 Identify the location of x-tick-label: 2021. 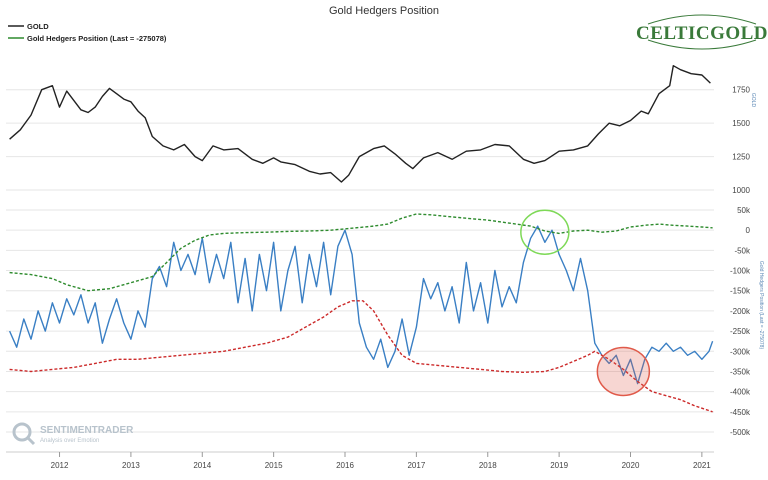
(702, 465).